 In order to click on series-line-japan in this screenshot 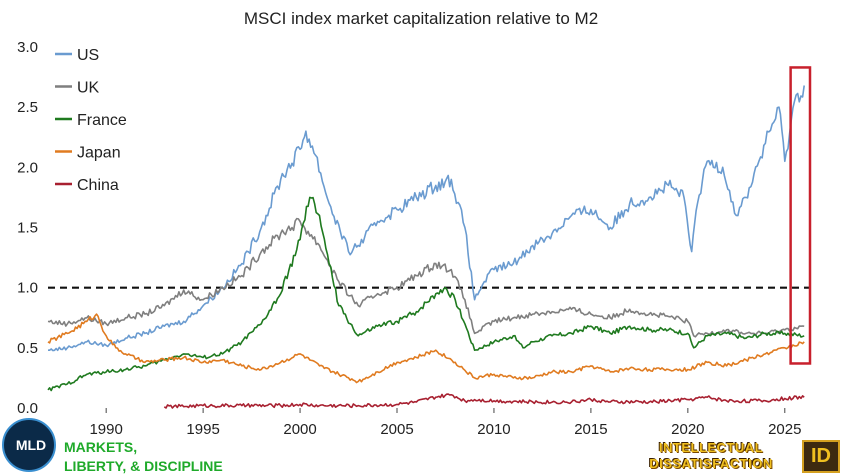, I will do `click(426, 348)`.